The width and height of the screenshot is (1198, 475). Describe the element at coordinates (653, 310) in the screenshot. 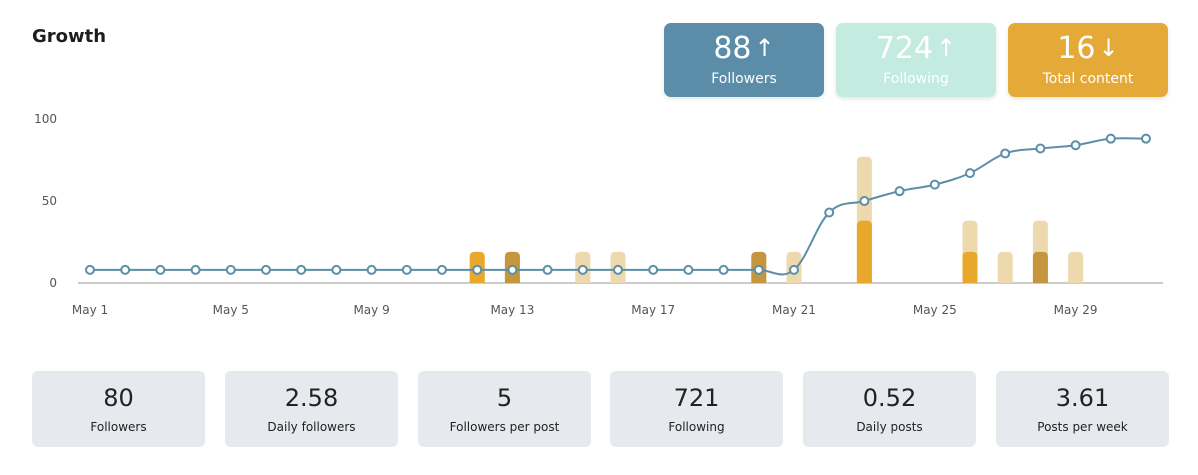

I see `x-tick-label: May 17` at that location.